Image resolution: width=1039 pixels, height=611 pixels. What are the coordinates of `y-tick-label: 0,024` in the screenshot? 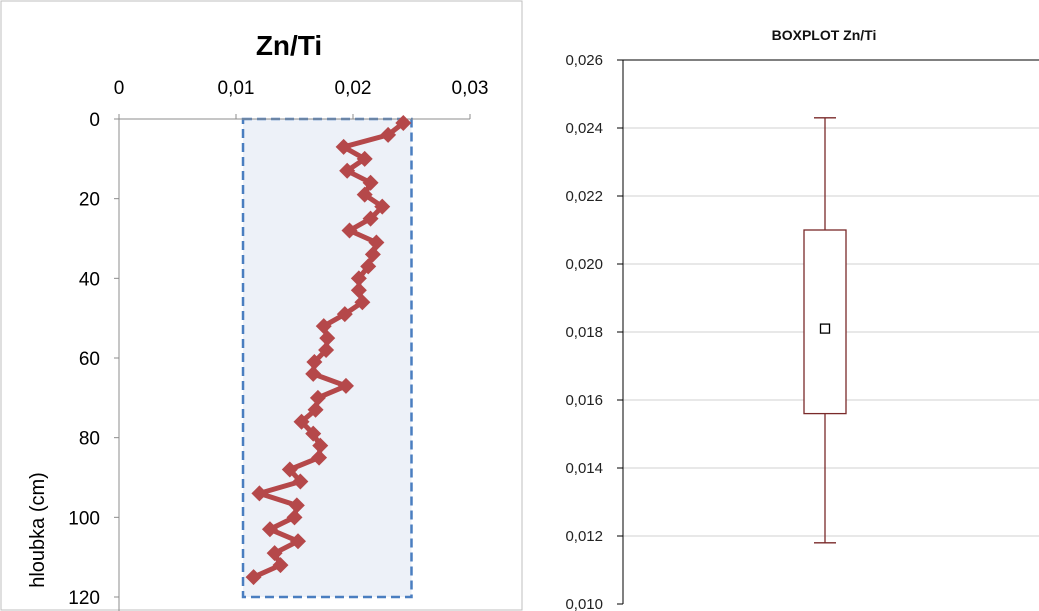 It's located at (584, 128).